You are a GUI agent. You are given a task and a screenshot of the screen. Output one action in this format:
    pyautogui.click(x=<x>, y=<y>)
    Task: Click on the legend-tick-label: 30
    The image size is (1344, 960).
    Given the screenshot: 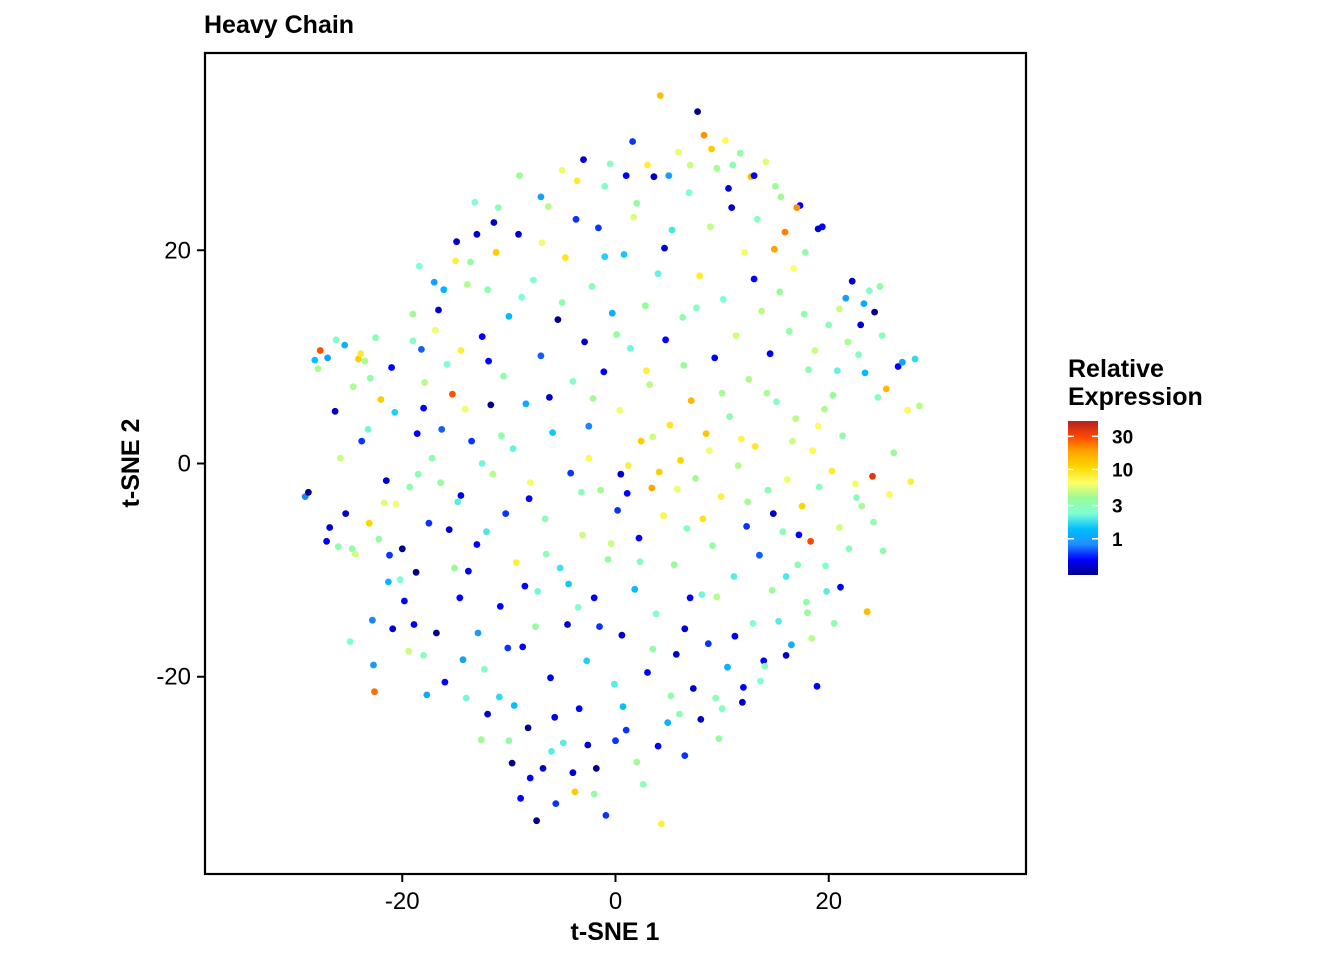 What is the action you would take?
    pyautogui.click(x=1122, y=437)
    